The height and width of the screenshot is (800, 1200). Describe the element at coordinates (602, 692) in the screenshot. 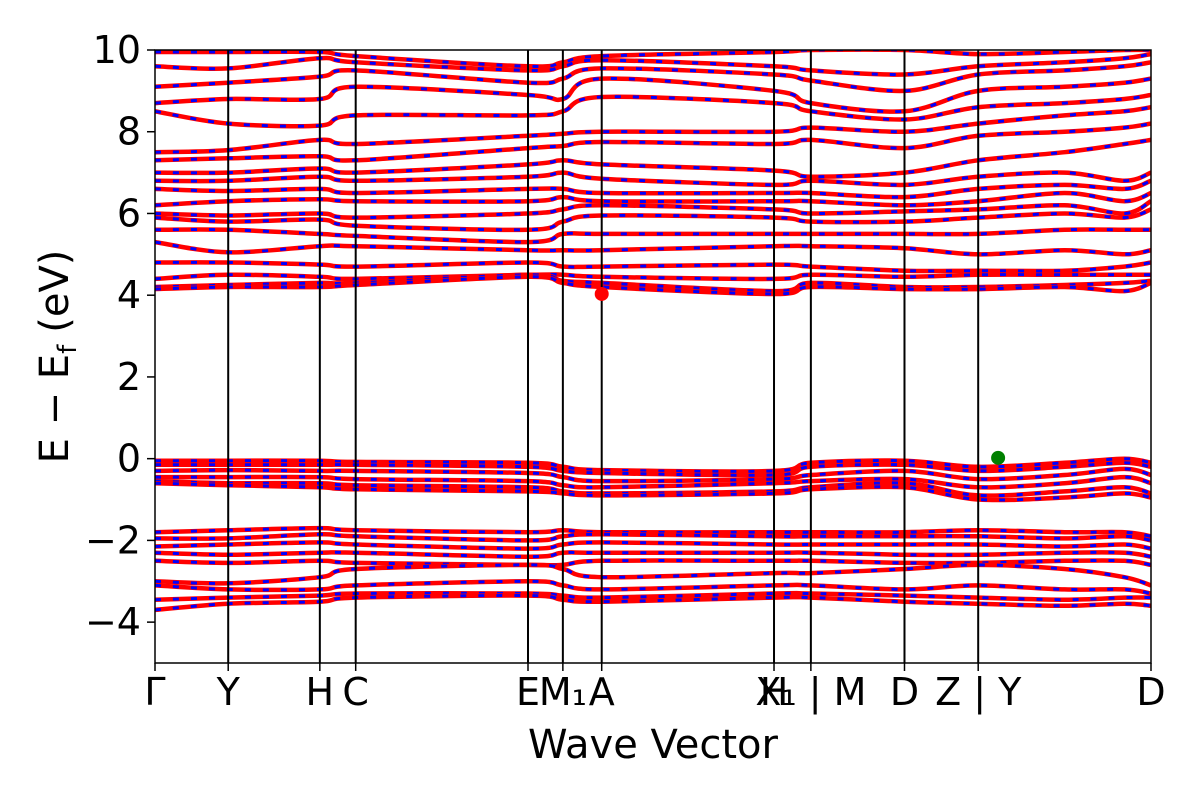

I see `x-tick-label: A` at that location.